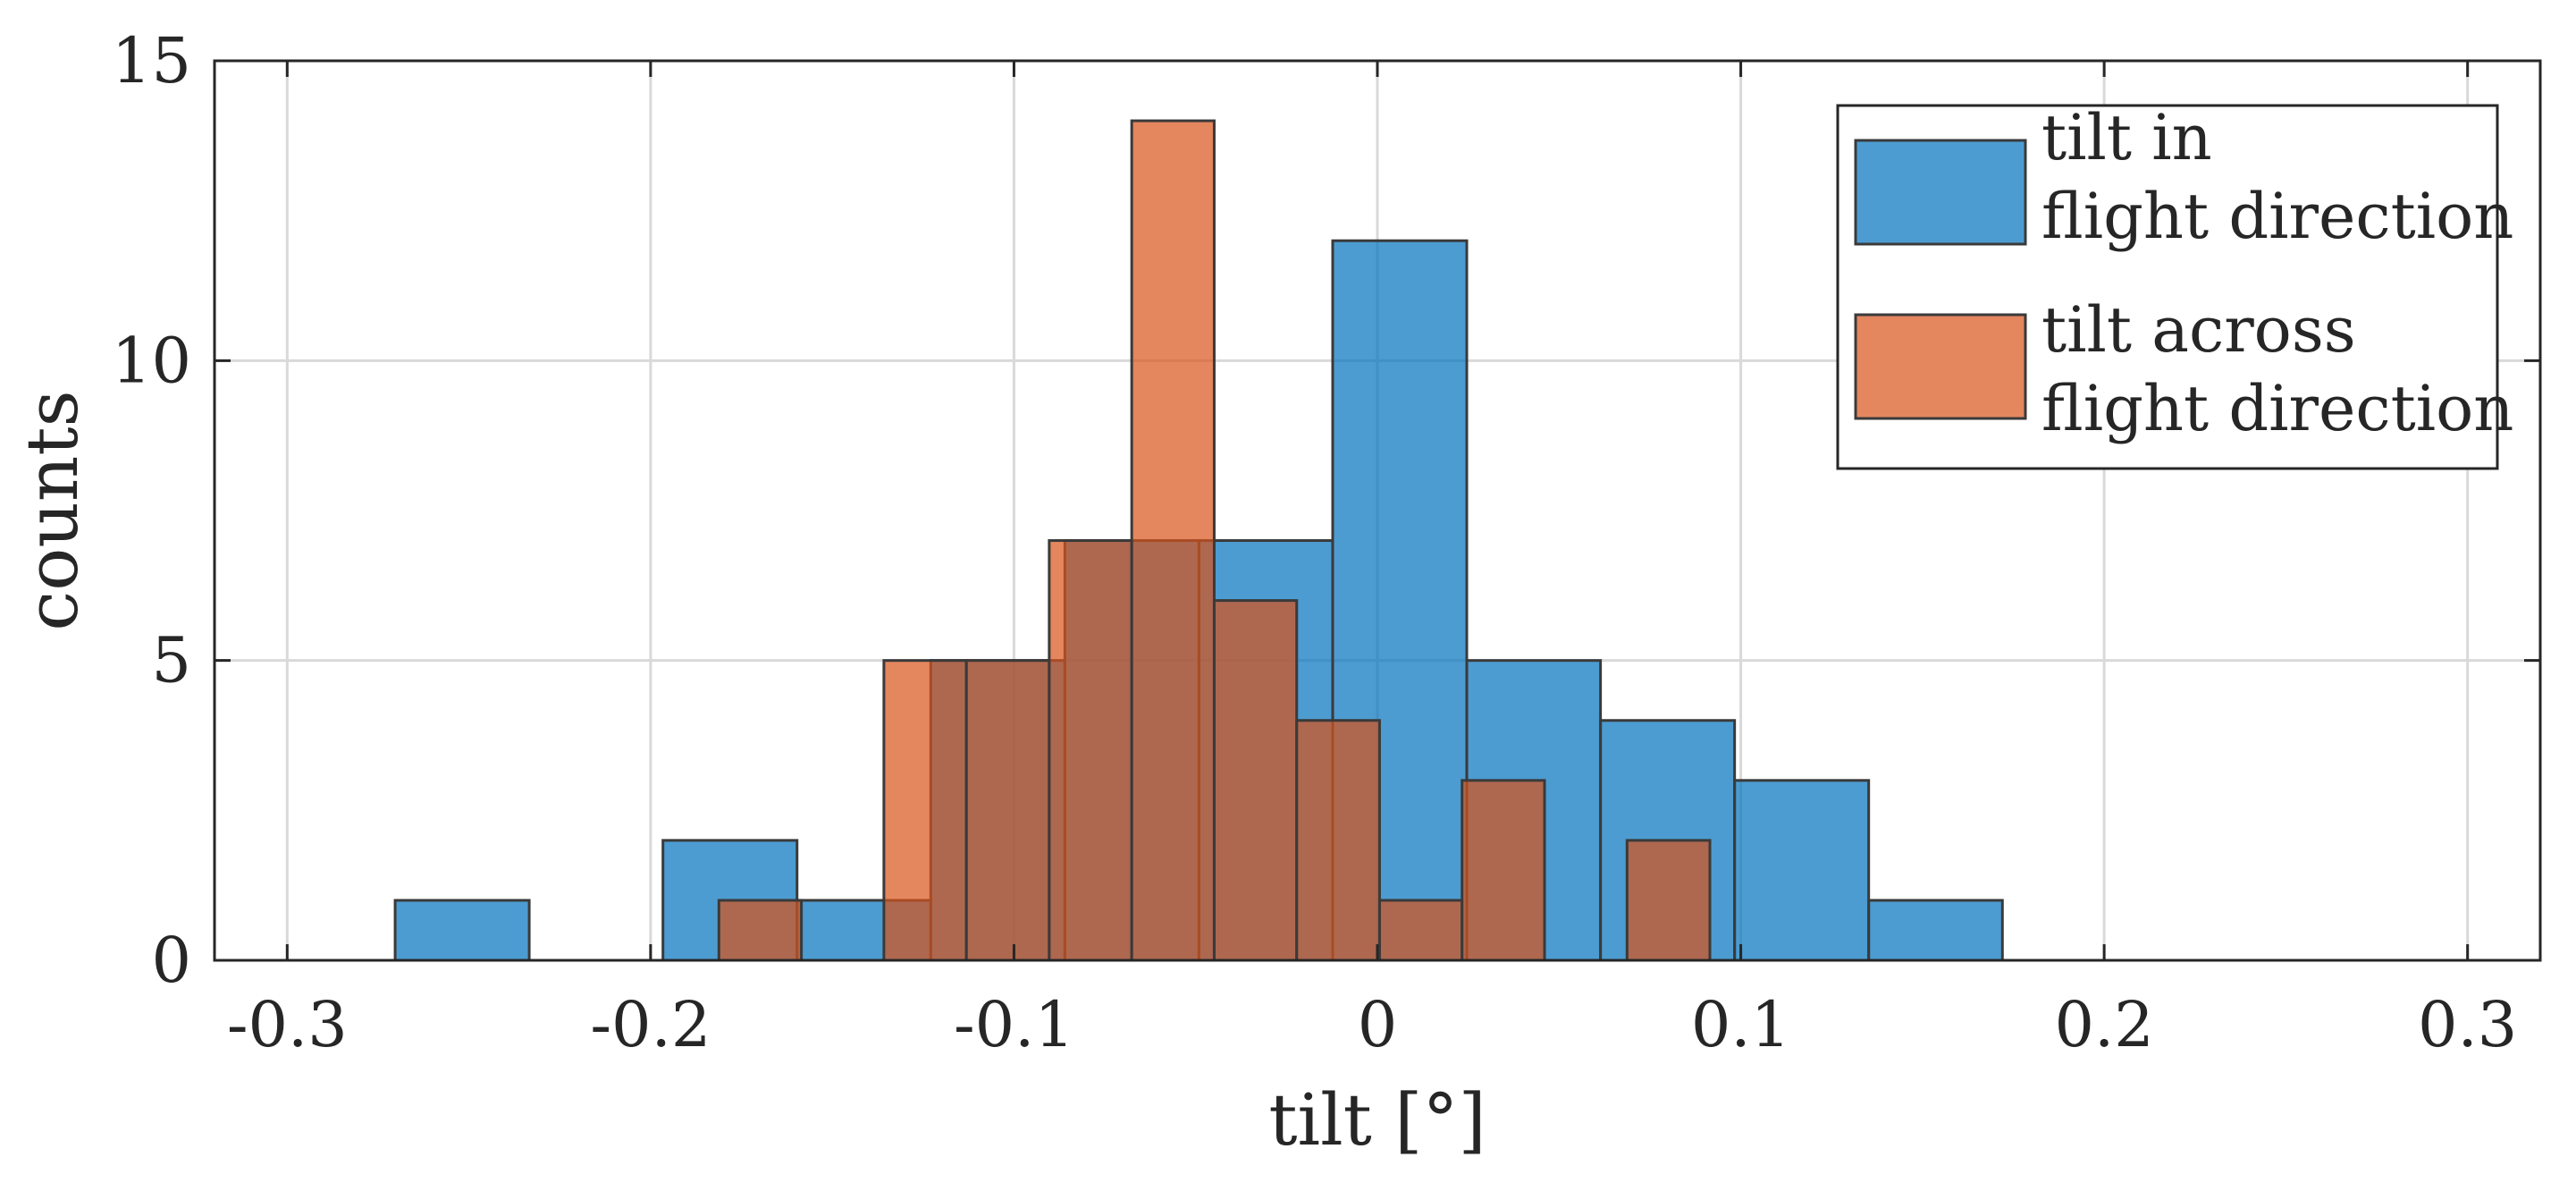 Image resolution: width=2576 pixels, height=1191 pixels. Describe the element at coordinates (53, 510) in the screenshot. I see `y-axis-label: counts` at that location.